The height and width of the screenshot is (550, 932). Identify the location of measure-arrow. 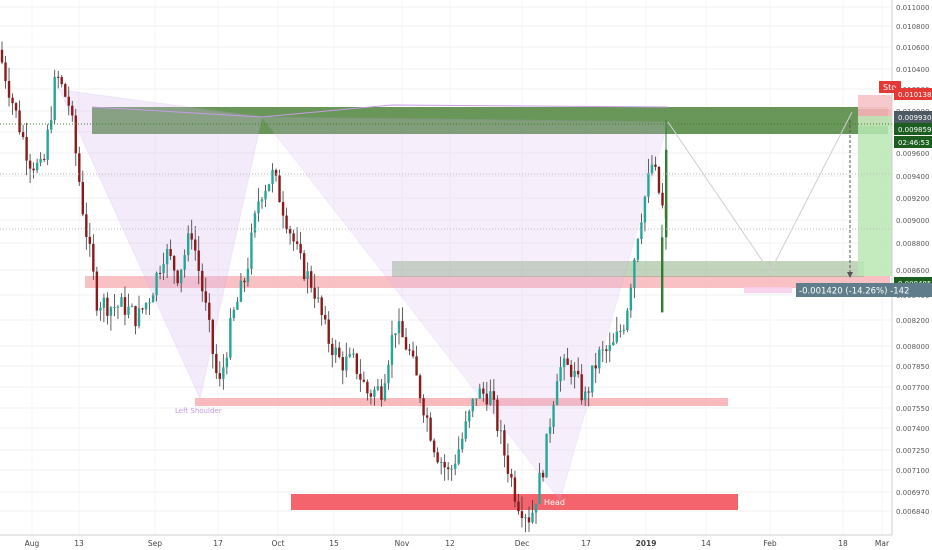
(850, 275).